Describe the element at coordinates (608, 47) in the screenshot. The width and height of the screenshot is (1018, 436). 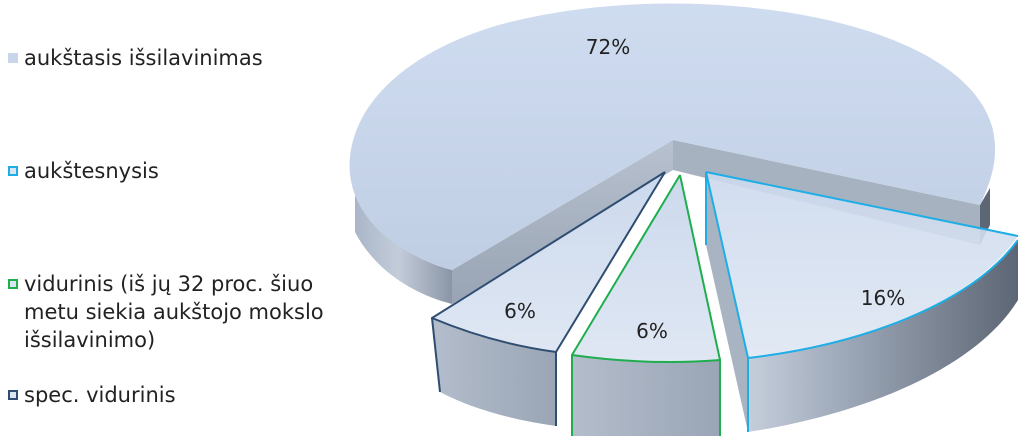
I see `data-label-aukstasis: 72%` at that location.